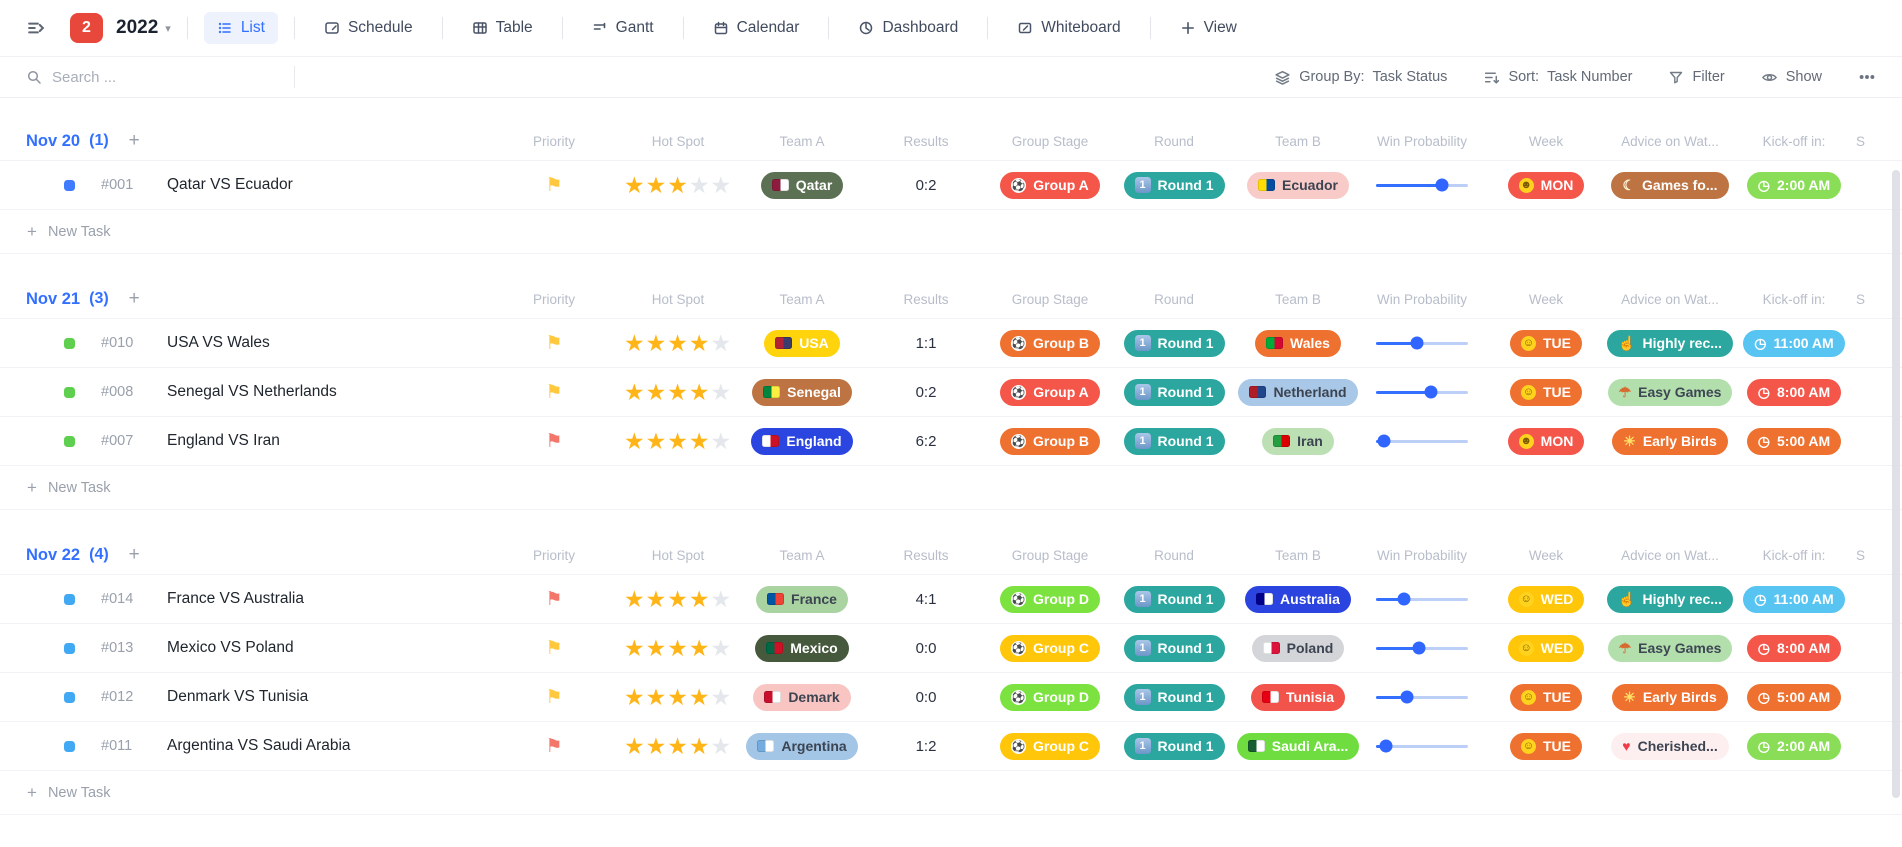 Image resolution: width=1902 pixels, height=847 pixels. I want to click on task-main-cell: #012 Denmark VS Tunisia, so click(246, 697).